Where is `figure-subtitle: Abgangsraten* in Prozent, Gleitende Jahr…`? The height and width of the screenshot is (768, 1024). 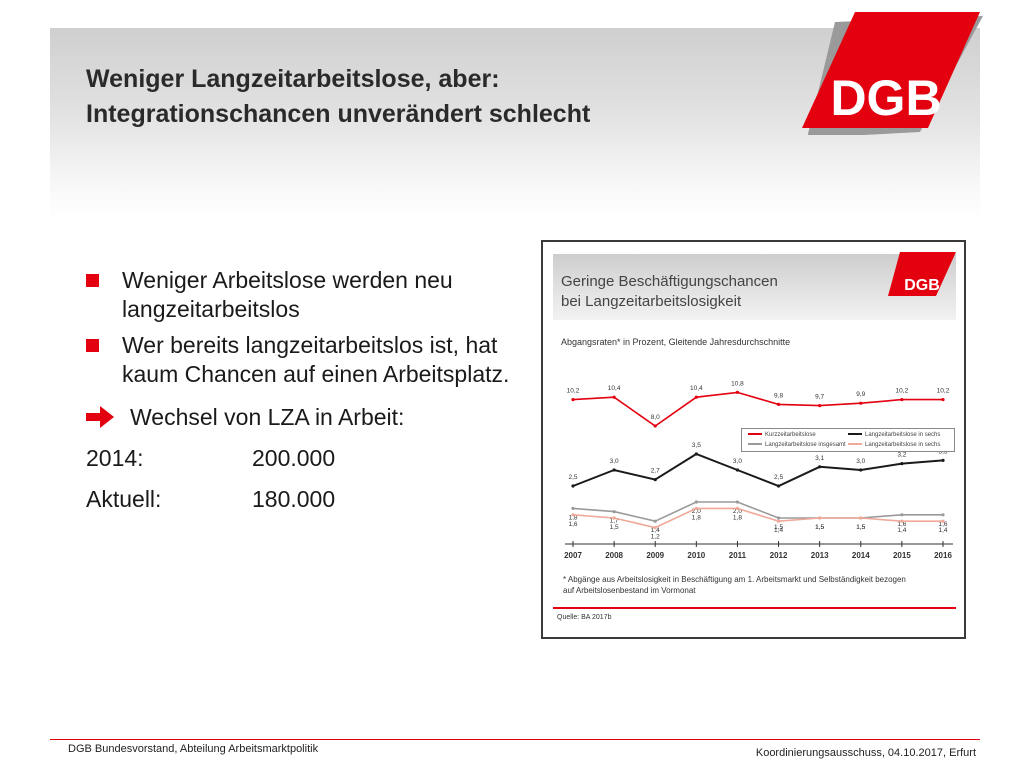
figure-subtitle: Abgangsraten* in Prozent, Gleitende Jahr… is located at coordinates (676, 342).